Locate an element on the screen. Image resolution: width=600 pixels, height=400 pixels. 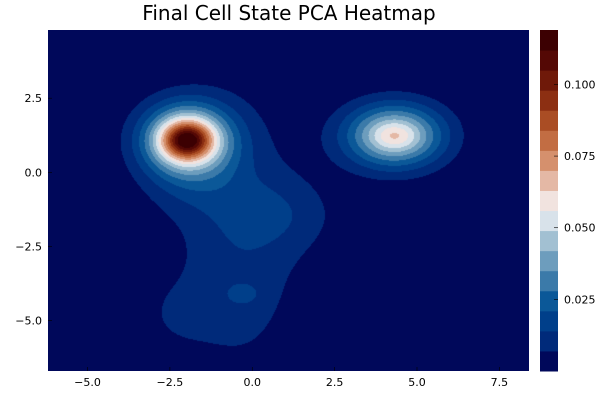
colorbar-tick-label: 0.025 is located at coordinates (580, 299).